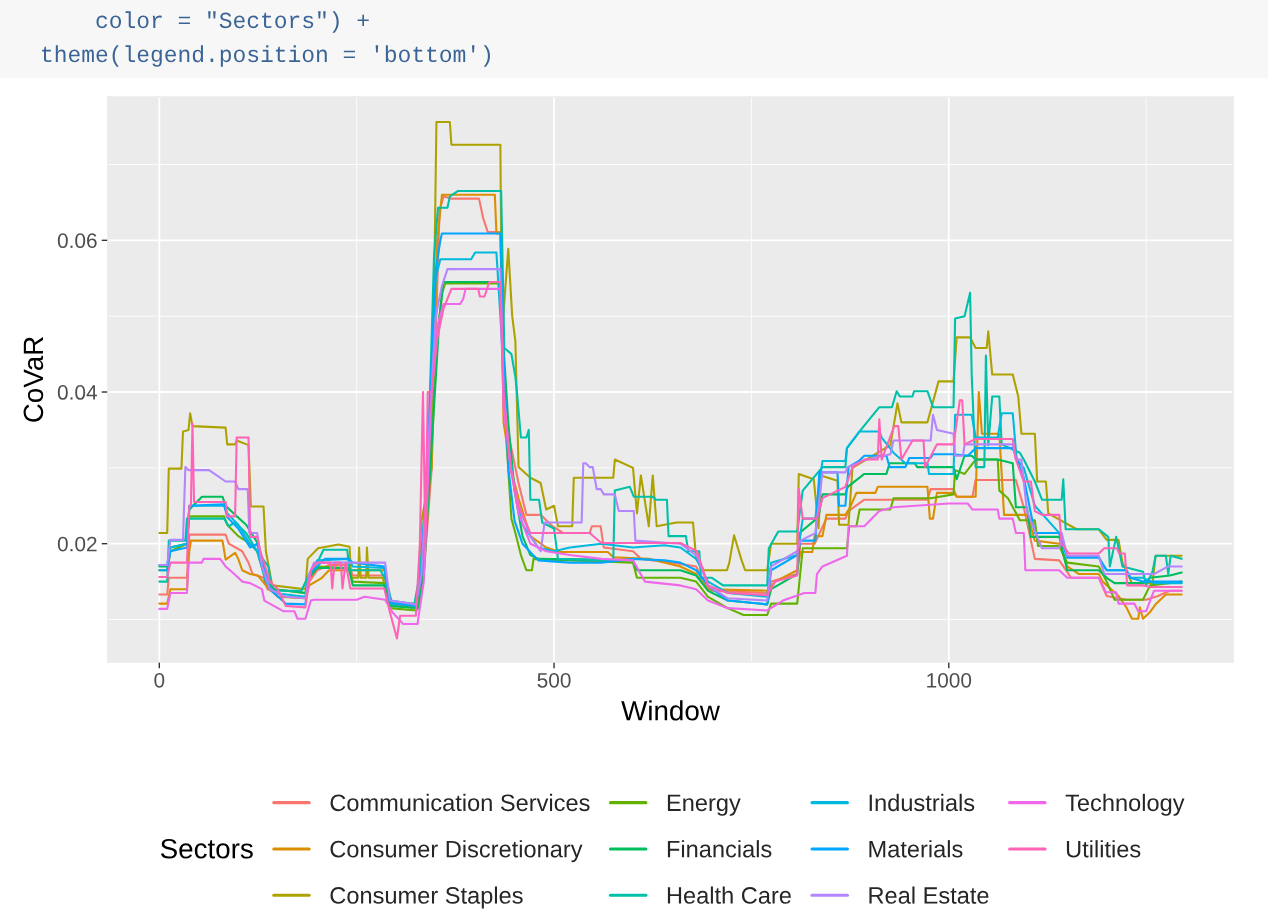  Describe the element at coordinates (729, 895) in the screenshot. I see `legend-label: Health Care` at that location.